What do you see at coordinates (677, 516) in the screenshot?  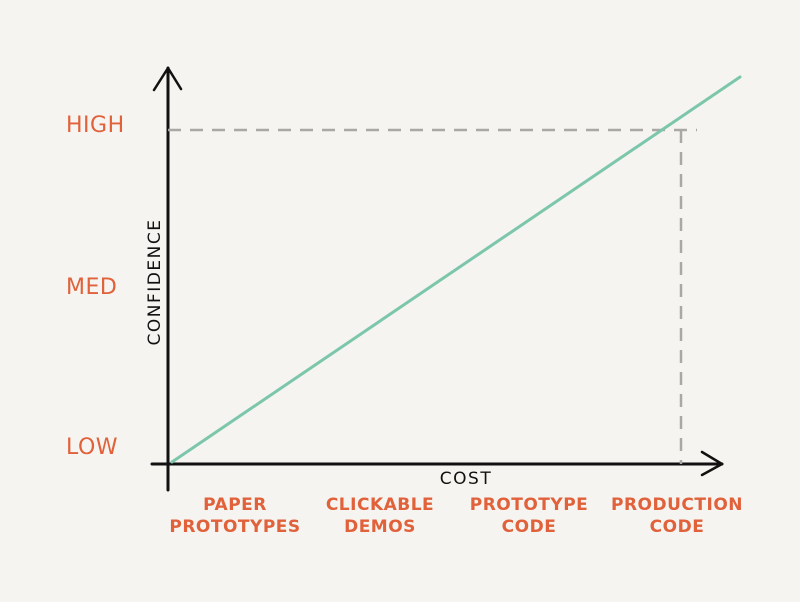 I see `x-tick-label-production-code: PRODUCTION CODE` at bounding box center [677, 516].